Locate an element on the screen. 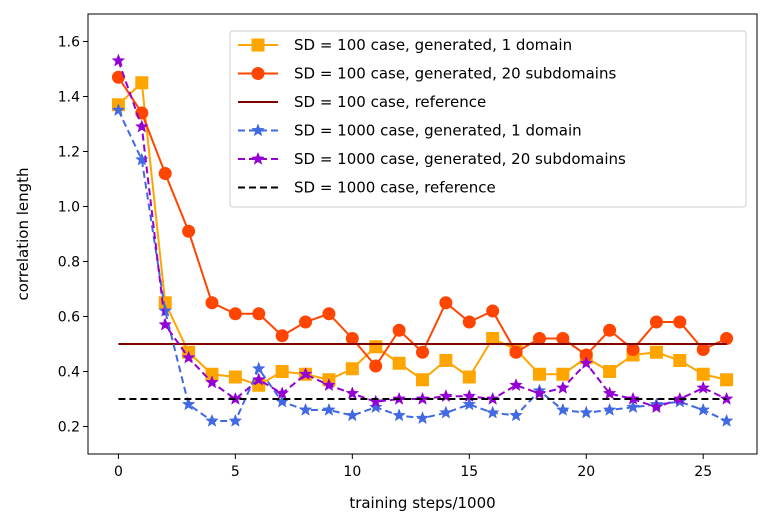 This screenshot has height=527, width=774. legend-entry: SD = 100 case, generated, 20 subdomains is located at coordinates (427, 74).